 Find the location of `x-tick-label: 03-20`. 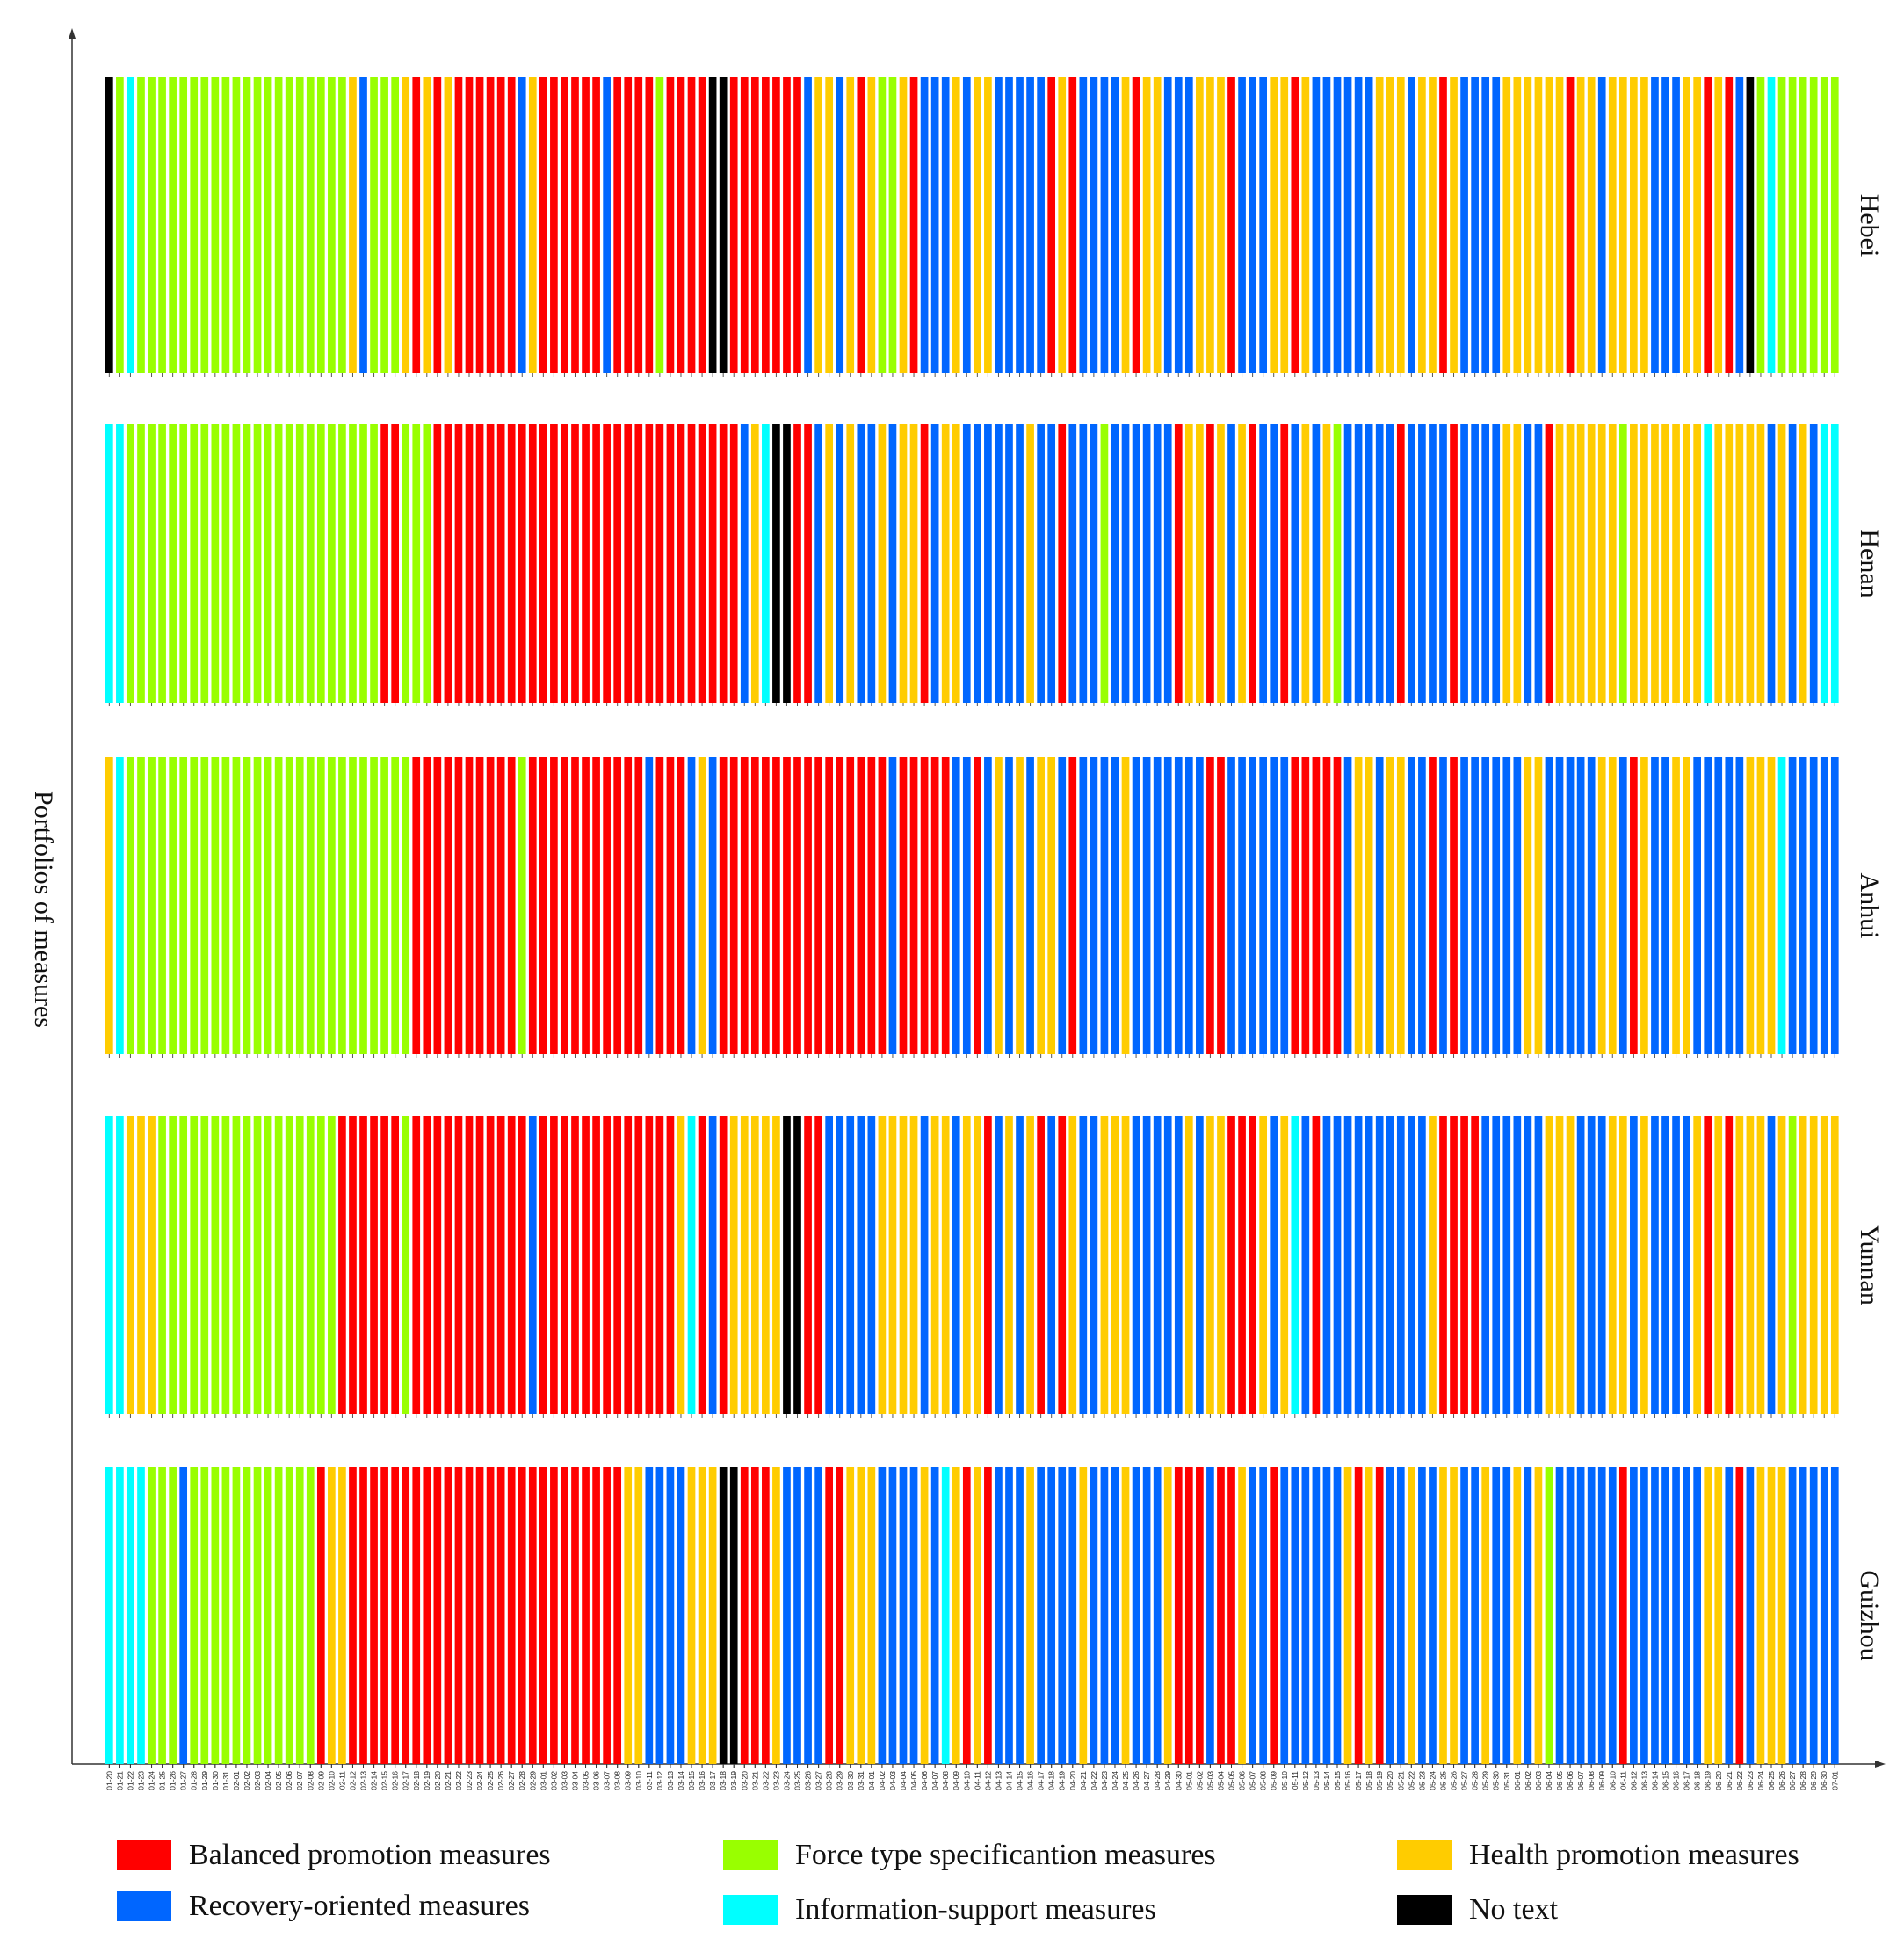

x-tick-label: 03-20 is located at coordinates (744, 1780).